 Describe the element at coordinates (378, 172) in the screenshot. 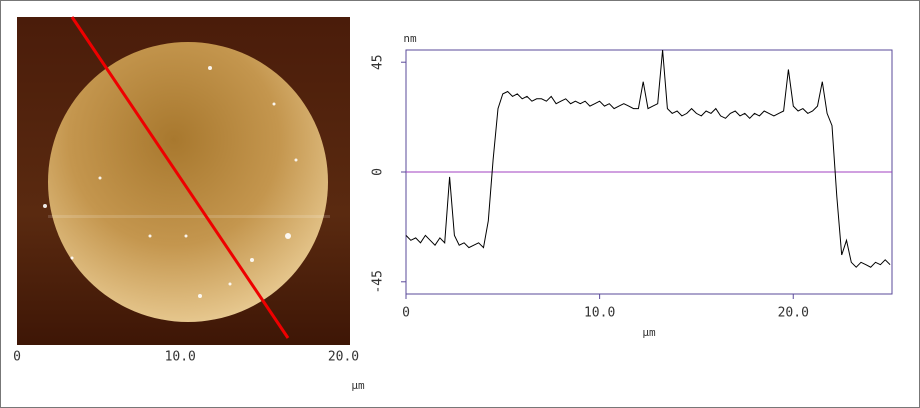

I see `y-tick-label: 0` at that location.